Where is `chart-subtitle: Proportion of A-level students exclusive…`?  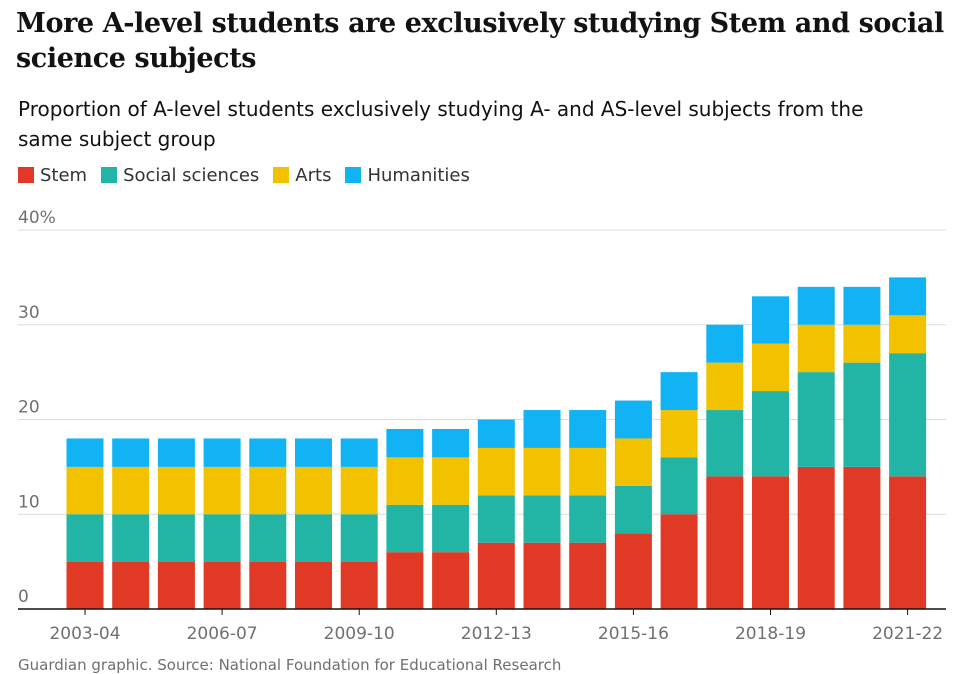
chart-subtitle: Proportion of A-level students exclusive… is located at coordinates (441, 124).